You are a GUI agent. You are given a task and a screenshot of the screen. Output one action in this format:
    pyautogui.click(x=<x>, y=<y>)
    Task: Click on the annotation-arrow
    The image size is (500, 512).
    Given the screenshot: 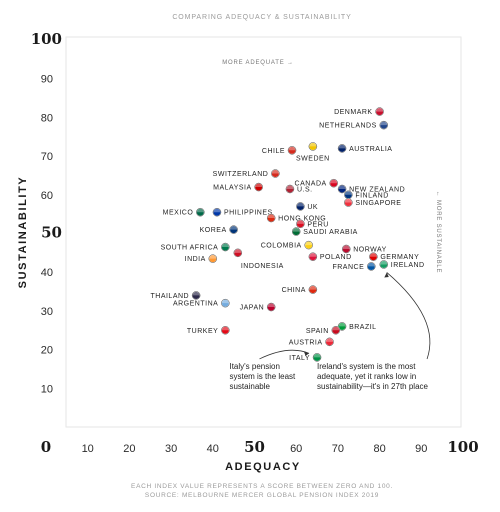 What is the action you would take?
    pyautogui.click(x=408, y=316)
    